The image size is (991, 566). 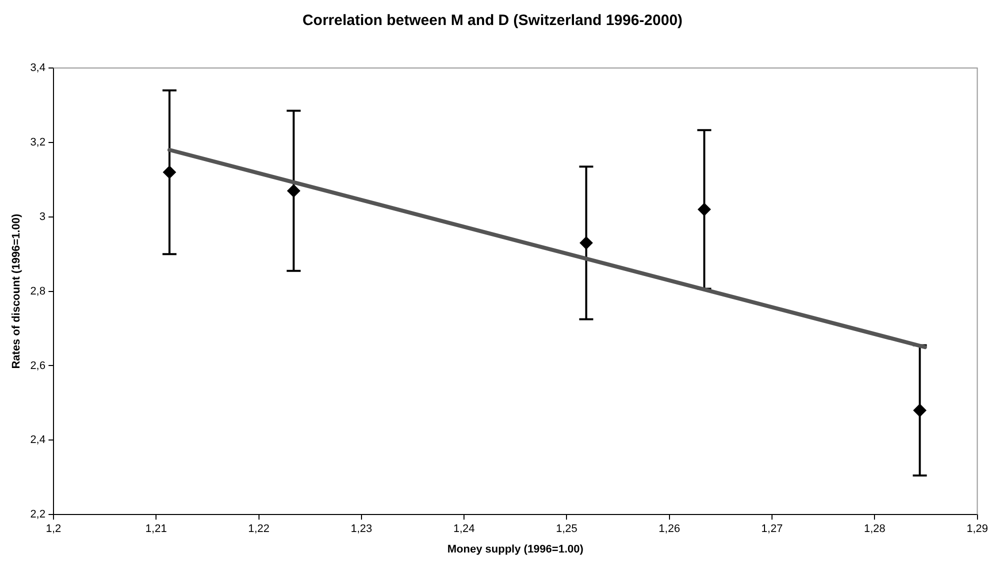 What do you see at coordinates (875, 529) in the screenshot?
I see `x-tick-label: 1,28` at bounding box center [875, 529].